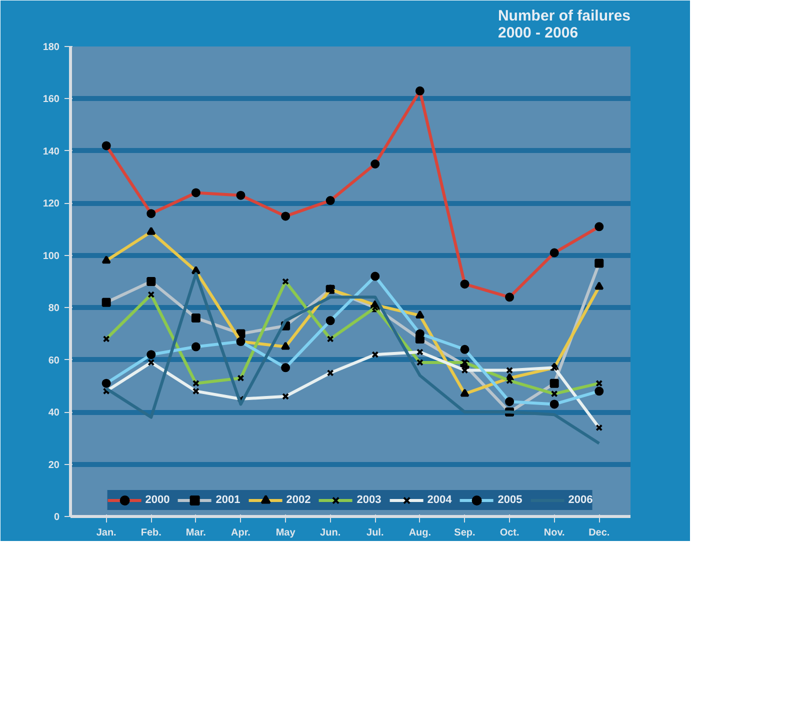 This screenshot has height=717, width=788. Describe the element at coordinates (375, 533) in the screenshot. I see `x-tick-label: Jul.` at that location.